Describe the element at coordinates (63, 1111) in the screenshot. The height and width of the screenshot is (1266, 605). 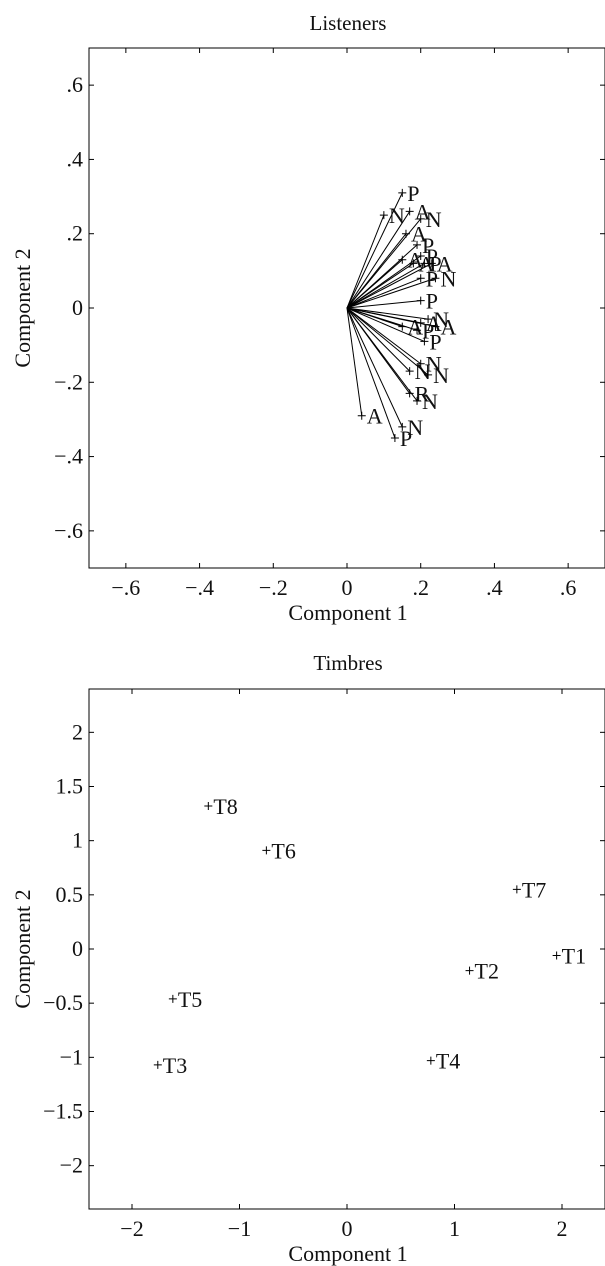
I see `y-tick-label: −1.5` at that location.